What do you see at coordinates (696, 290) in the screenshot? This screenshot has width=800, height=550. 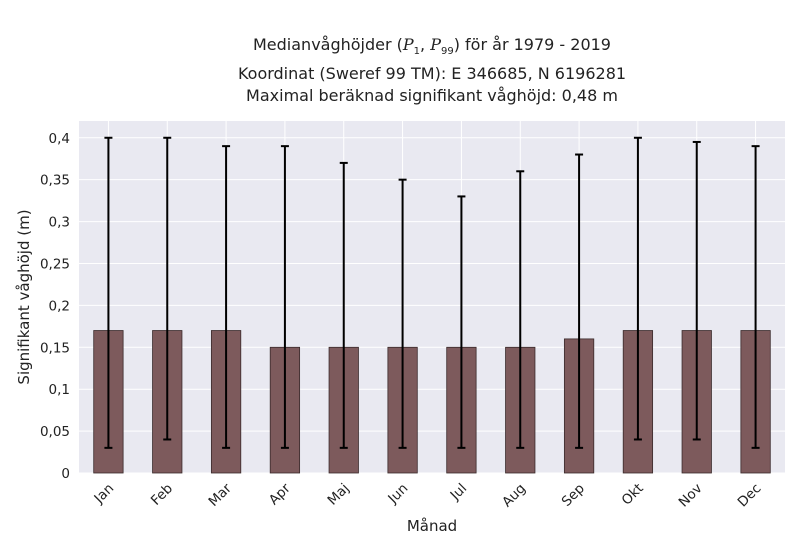 I see `error-bar-nov` at bounding box center [696, 290].